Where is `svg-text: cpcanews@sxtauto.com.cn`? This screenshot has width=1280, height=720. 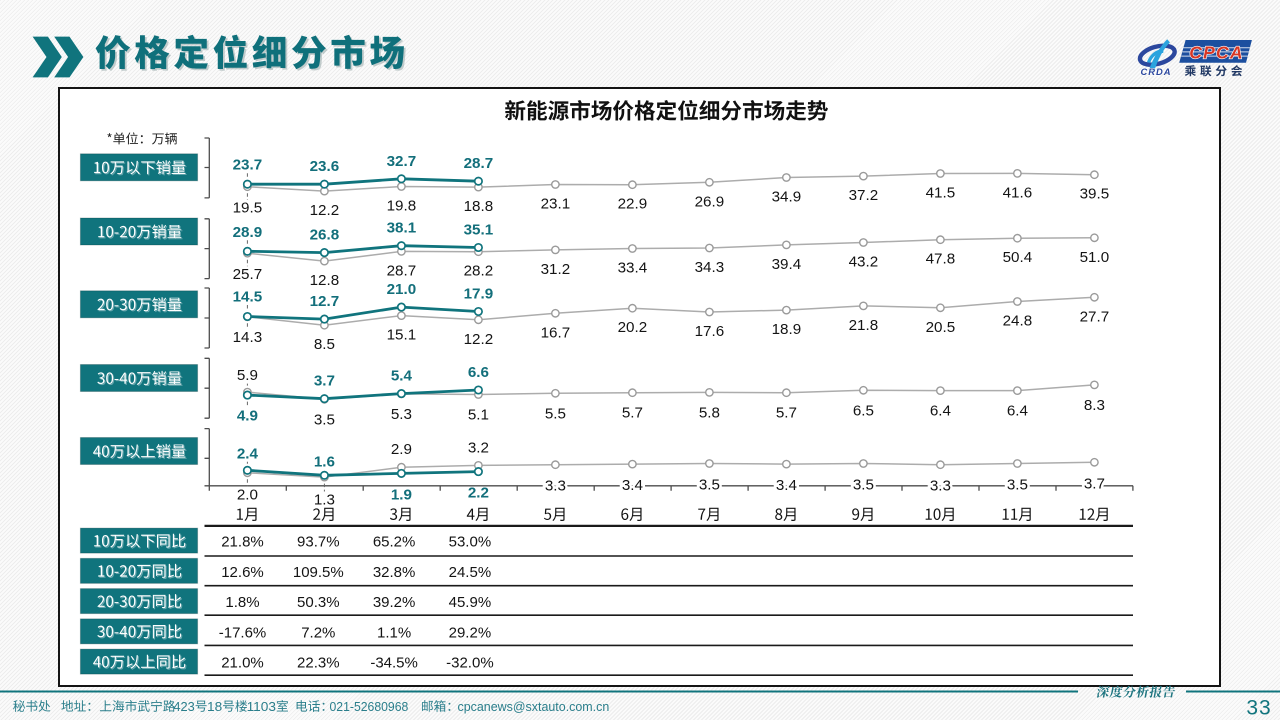 svg-text: cpcanews@sxtauto.com.cn is located at coordinates (534, 706).